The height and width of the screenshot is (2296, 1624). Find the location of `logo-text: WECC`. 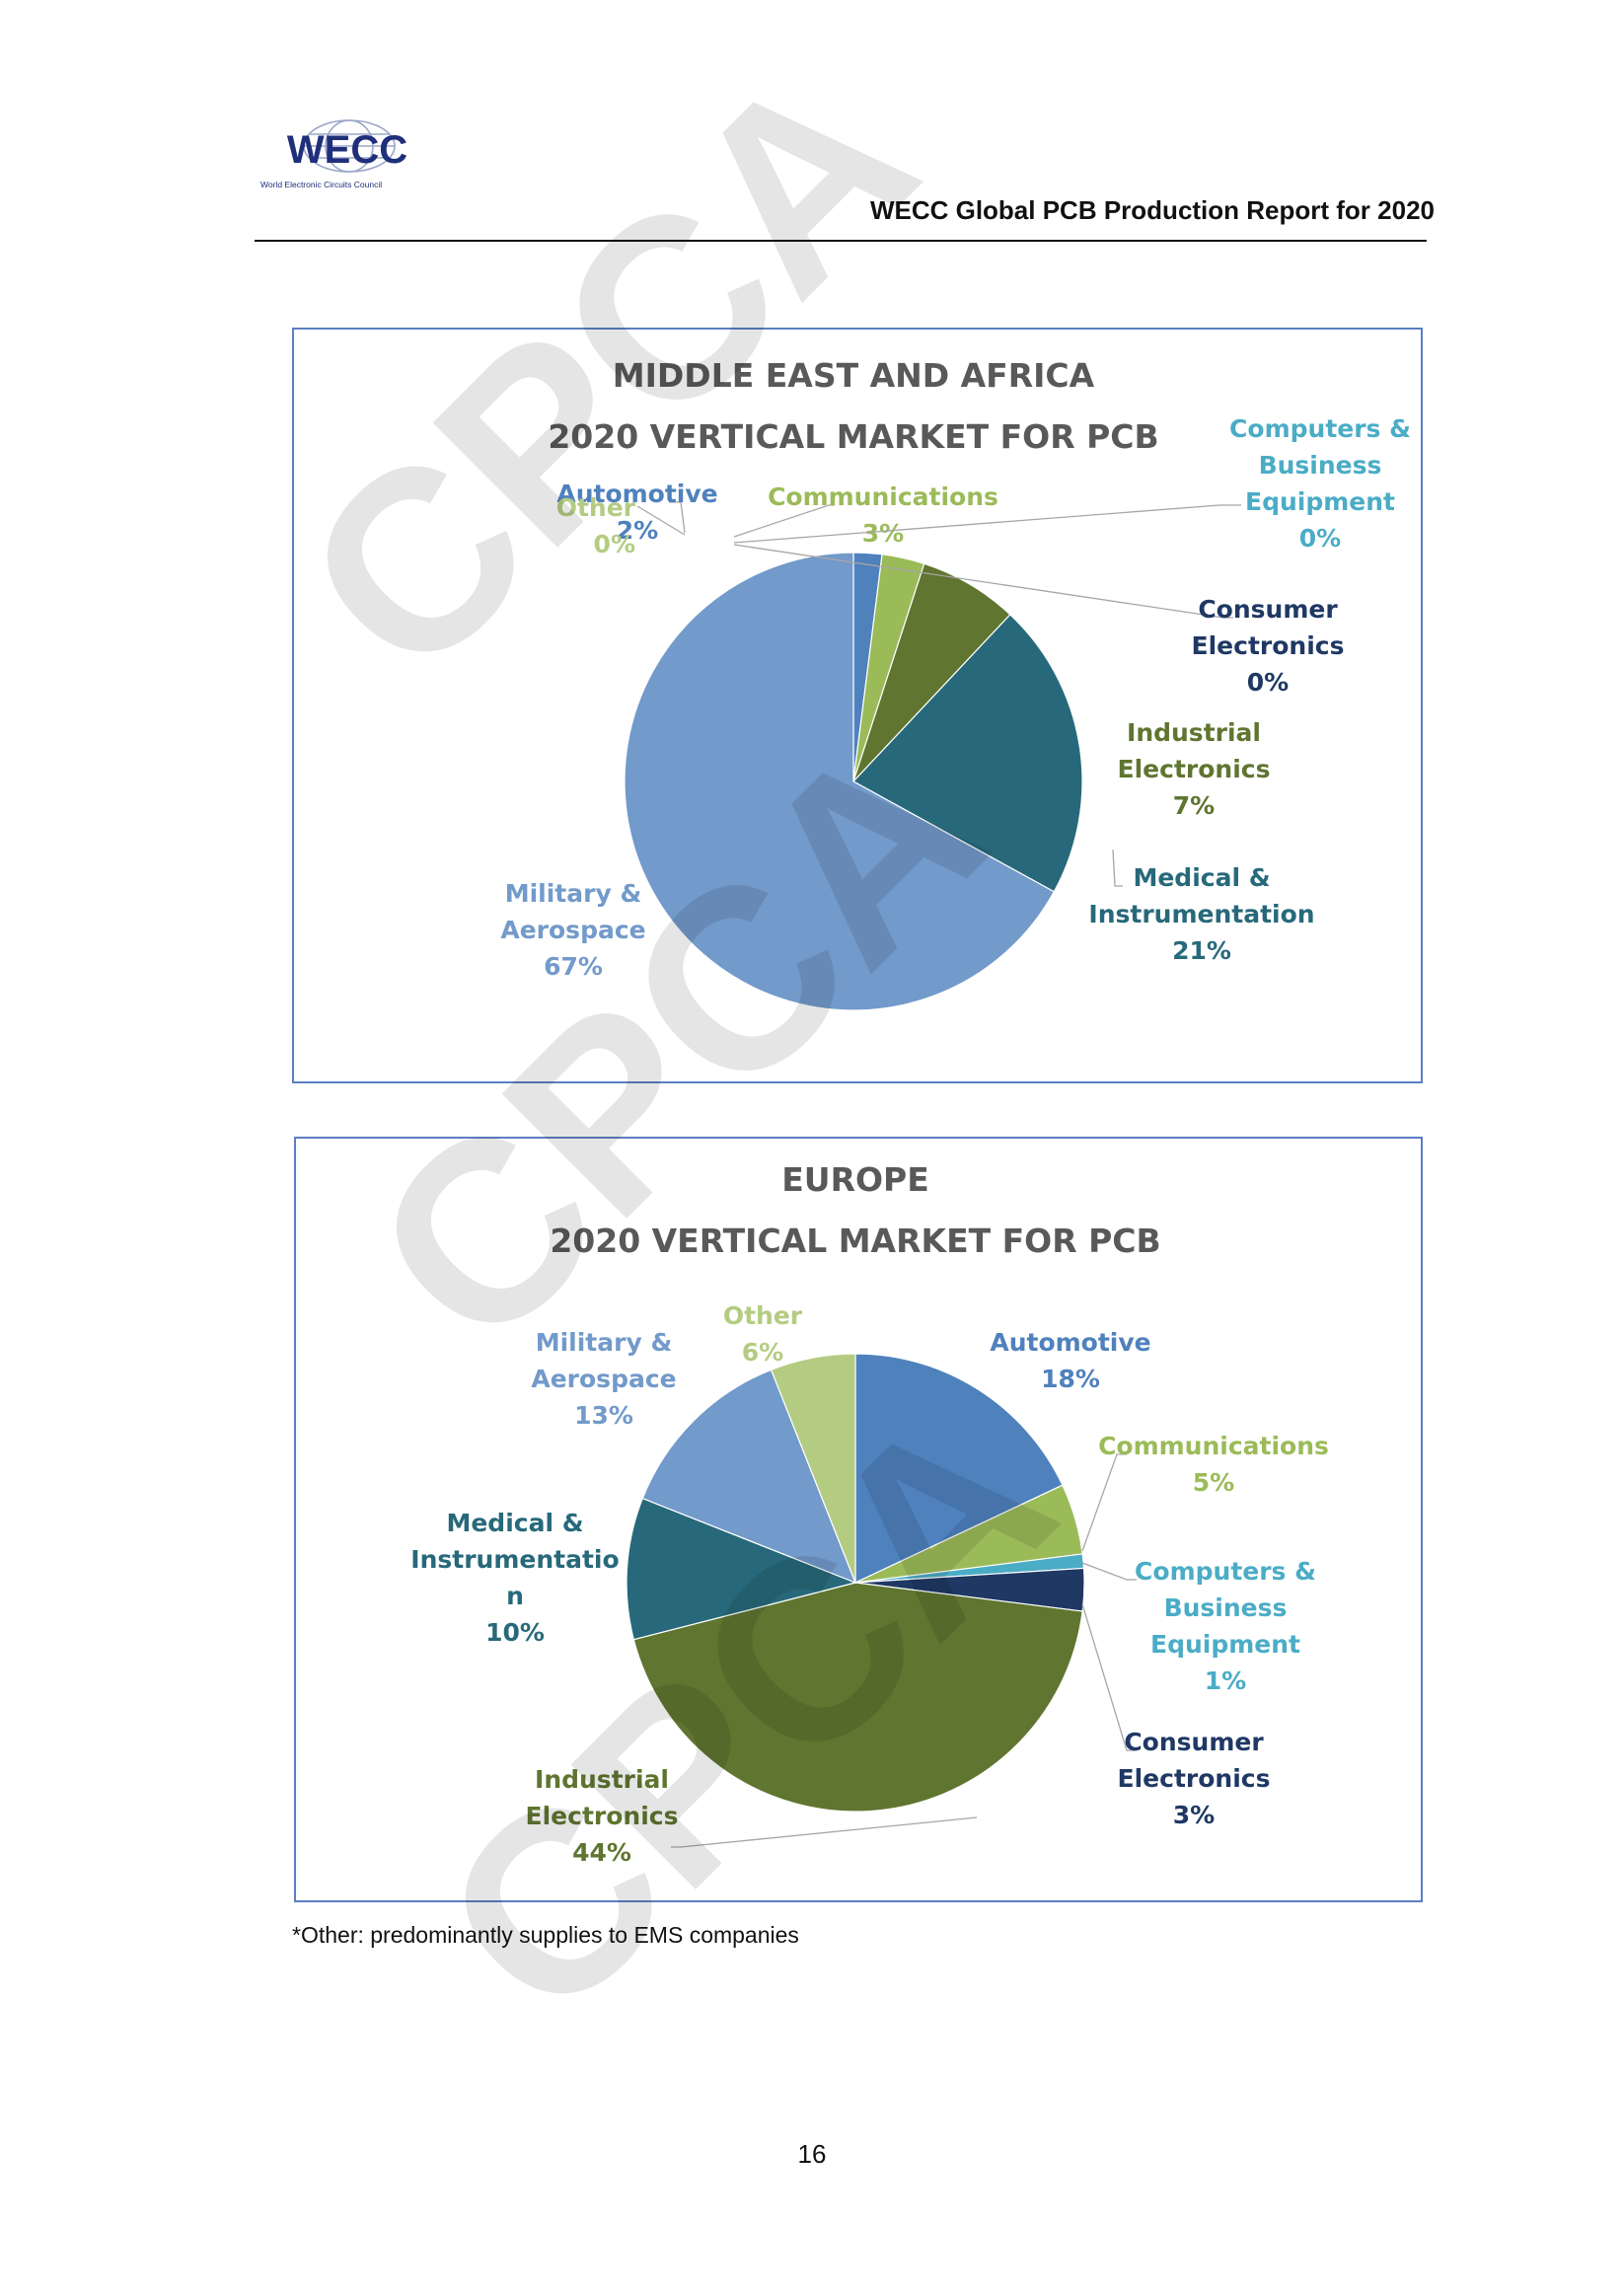

logo-text: WECC is located at coordinates (347, 150).